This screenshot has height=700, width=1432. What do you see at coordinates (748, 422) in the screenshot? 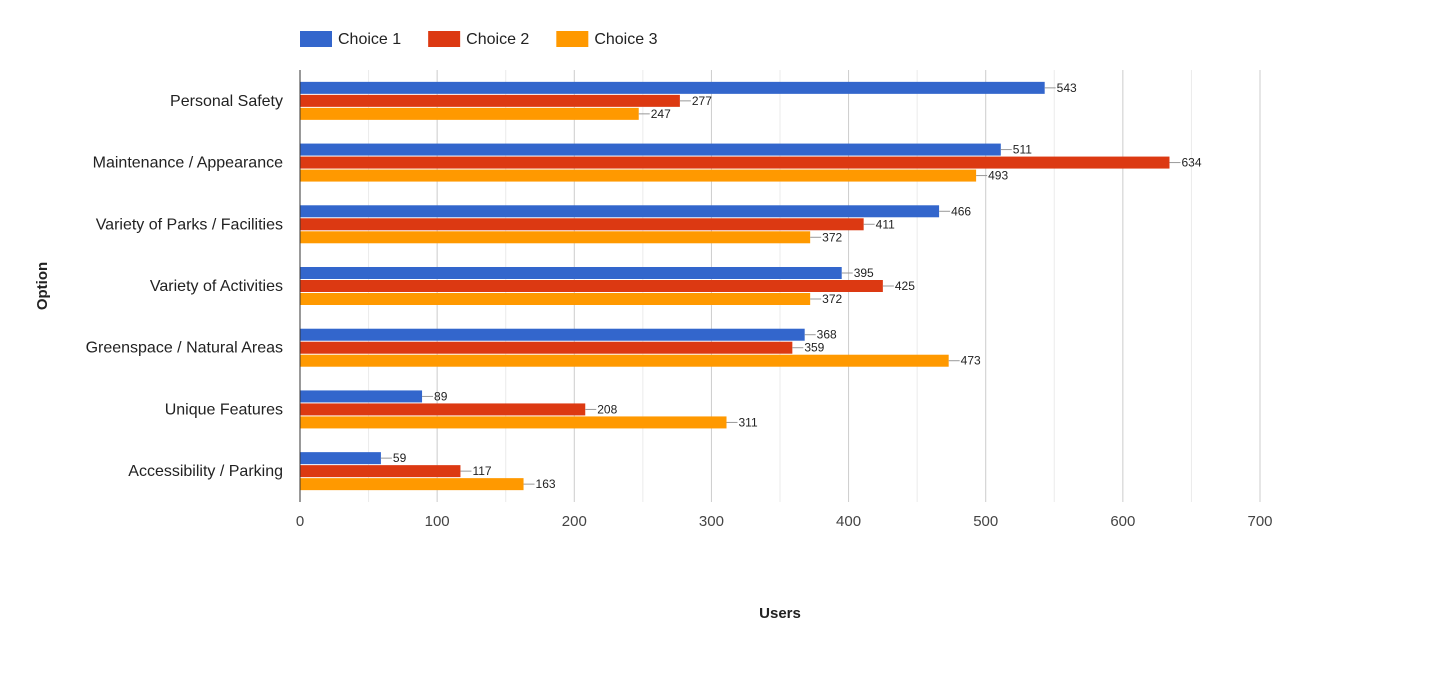
I see `data-label: 311` at bounding box center [748, 422].